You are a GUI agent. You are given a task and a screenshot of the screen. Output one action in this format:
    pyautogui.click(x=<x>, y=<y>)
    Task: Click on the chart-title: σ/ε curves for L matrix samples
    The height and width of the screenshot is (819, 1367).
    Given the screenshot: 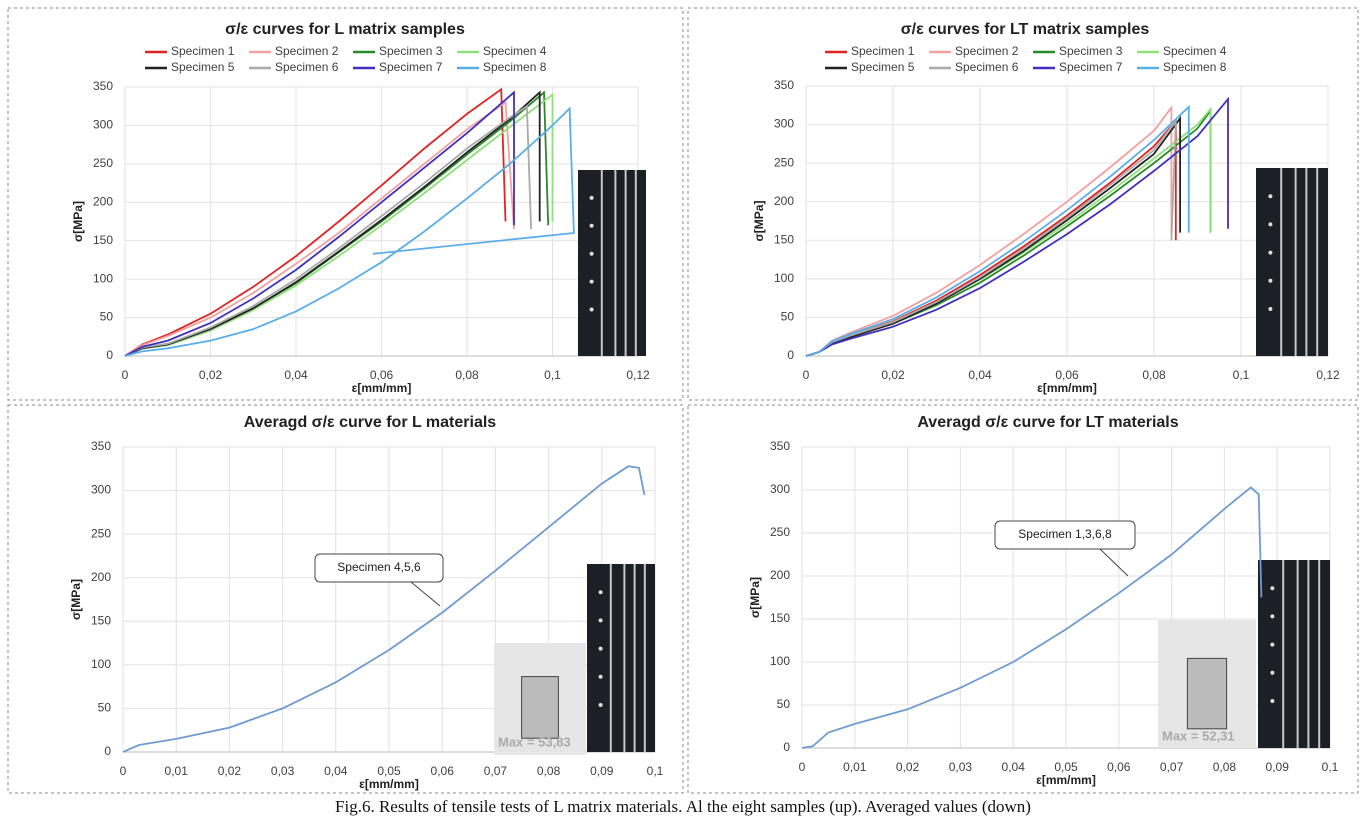 What is the action you would take?
    pyautogui.click(x=345, y=29)
    